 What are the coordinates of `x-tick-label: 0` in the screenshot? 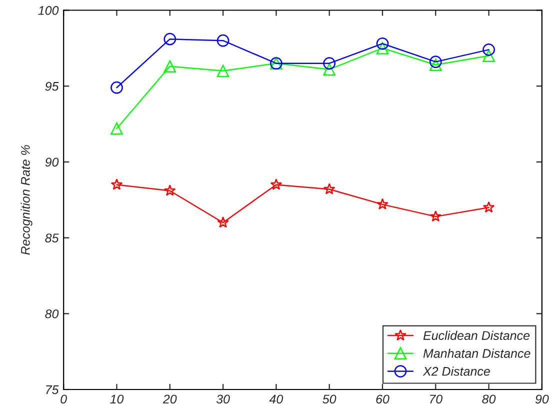 It's located at (63, 399).